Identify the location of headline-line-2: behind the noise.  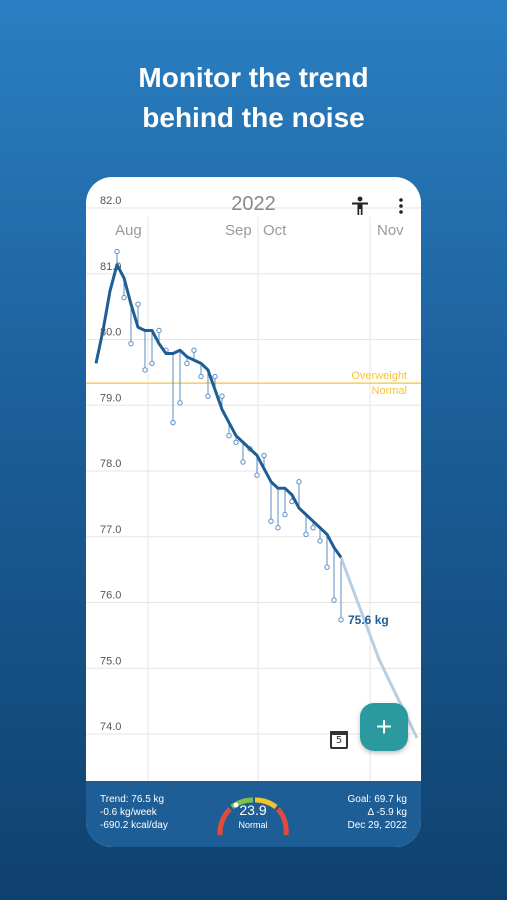
(253, 117).